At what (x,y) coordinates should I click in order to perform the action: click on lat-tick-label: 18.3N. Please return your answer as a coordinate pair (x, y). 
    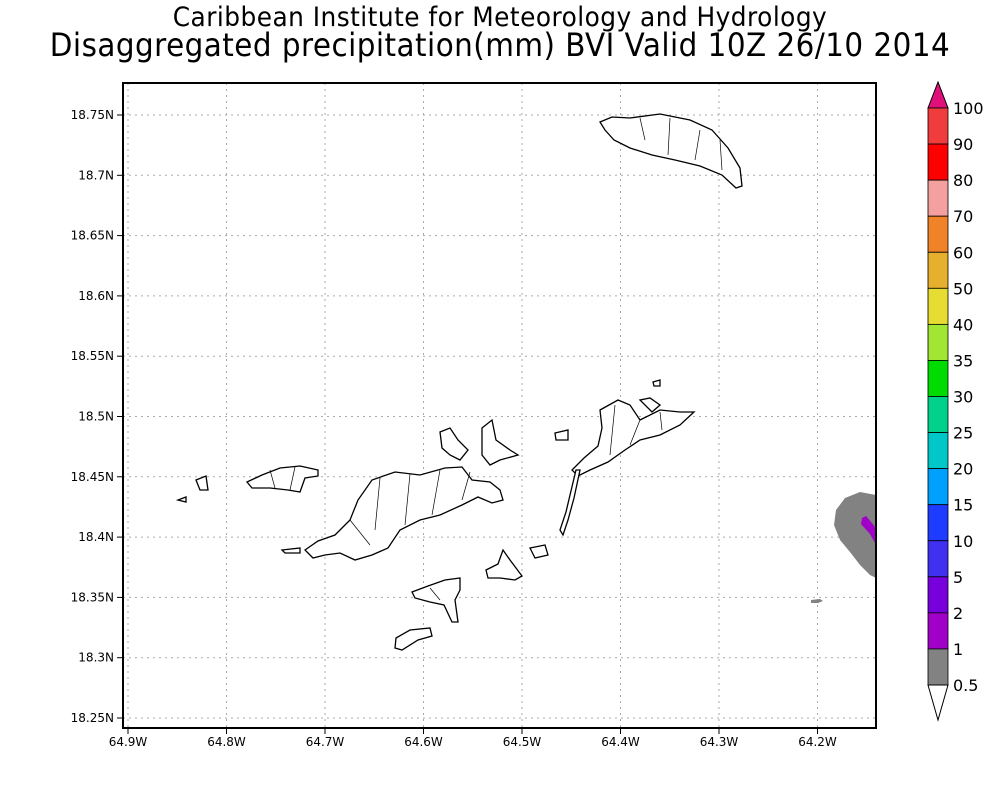
    Looking at the image, I should click on (96, 658).